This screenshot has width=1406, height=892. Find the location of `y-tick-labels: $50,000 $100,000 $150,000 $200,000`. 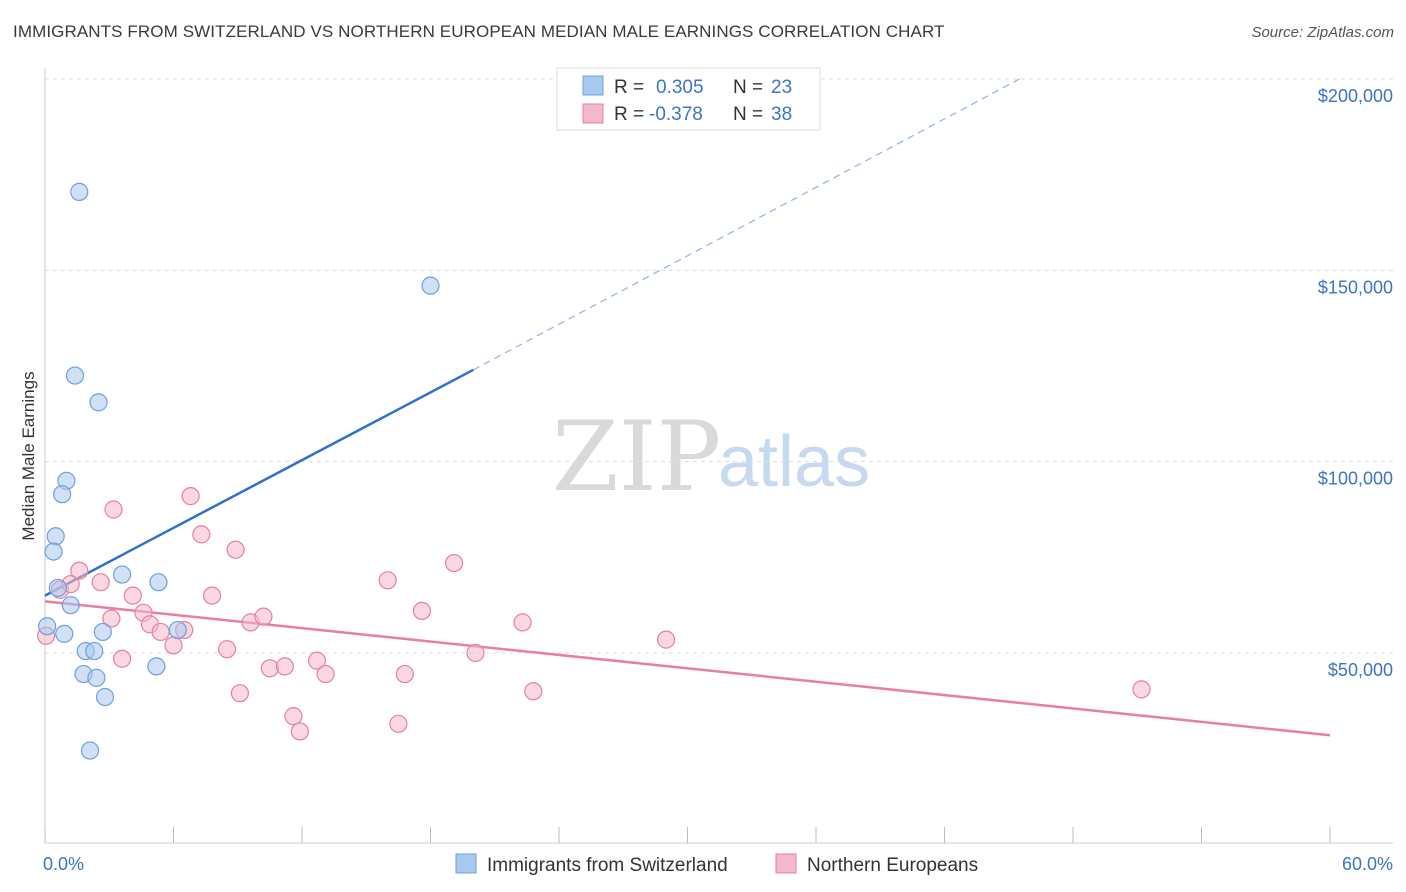

y-tick-labels: $50,000 $100,000 $150,000 $200,000 is located at coordinates (1355, 383).